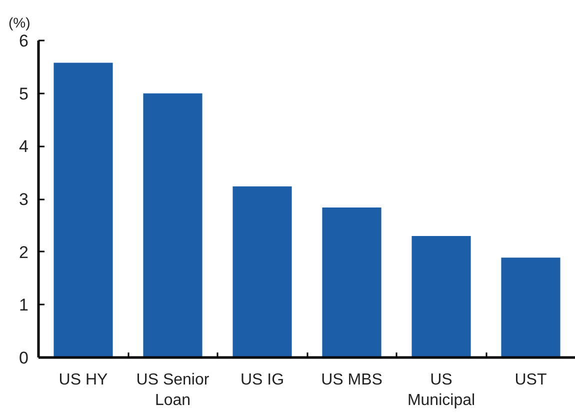 The width and height of the screenshot is (575, 417). What do you see at coordinates (530, 380) in the screenshot?
I see `x-tick-label: UST` at bounding box center [530, 380].